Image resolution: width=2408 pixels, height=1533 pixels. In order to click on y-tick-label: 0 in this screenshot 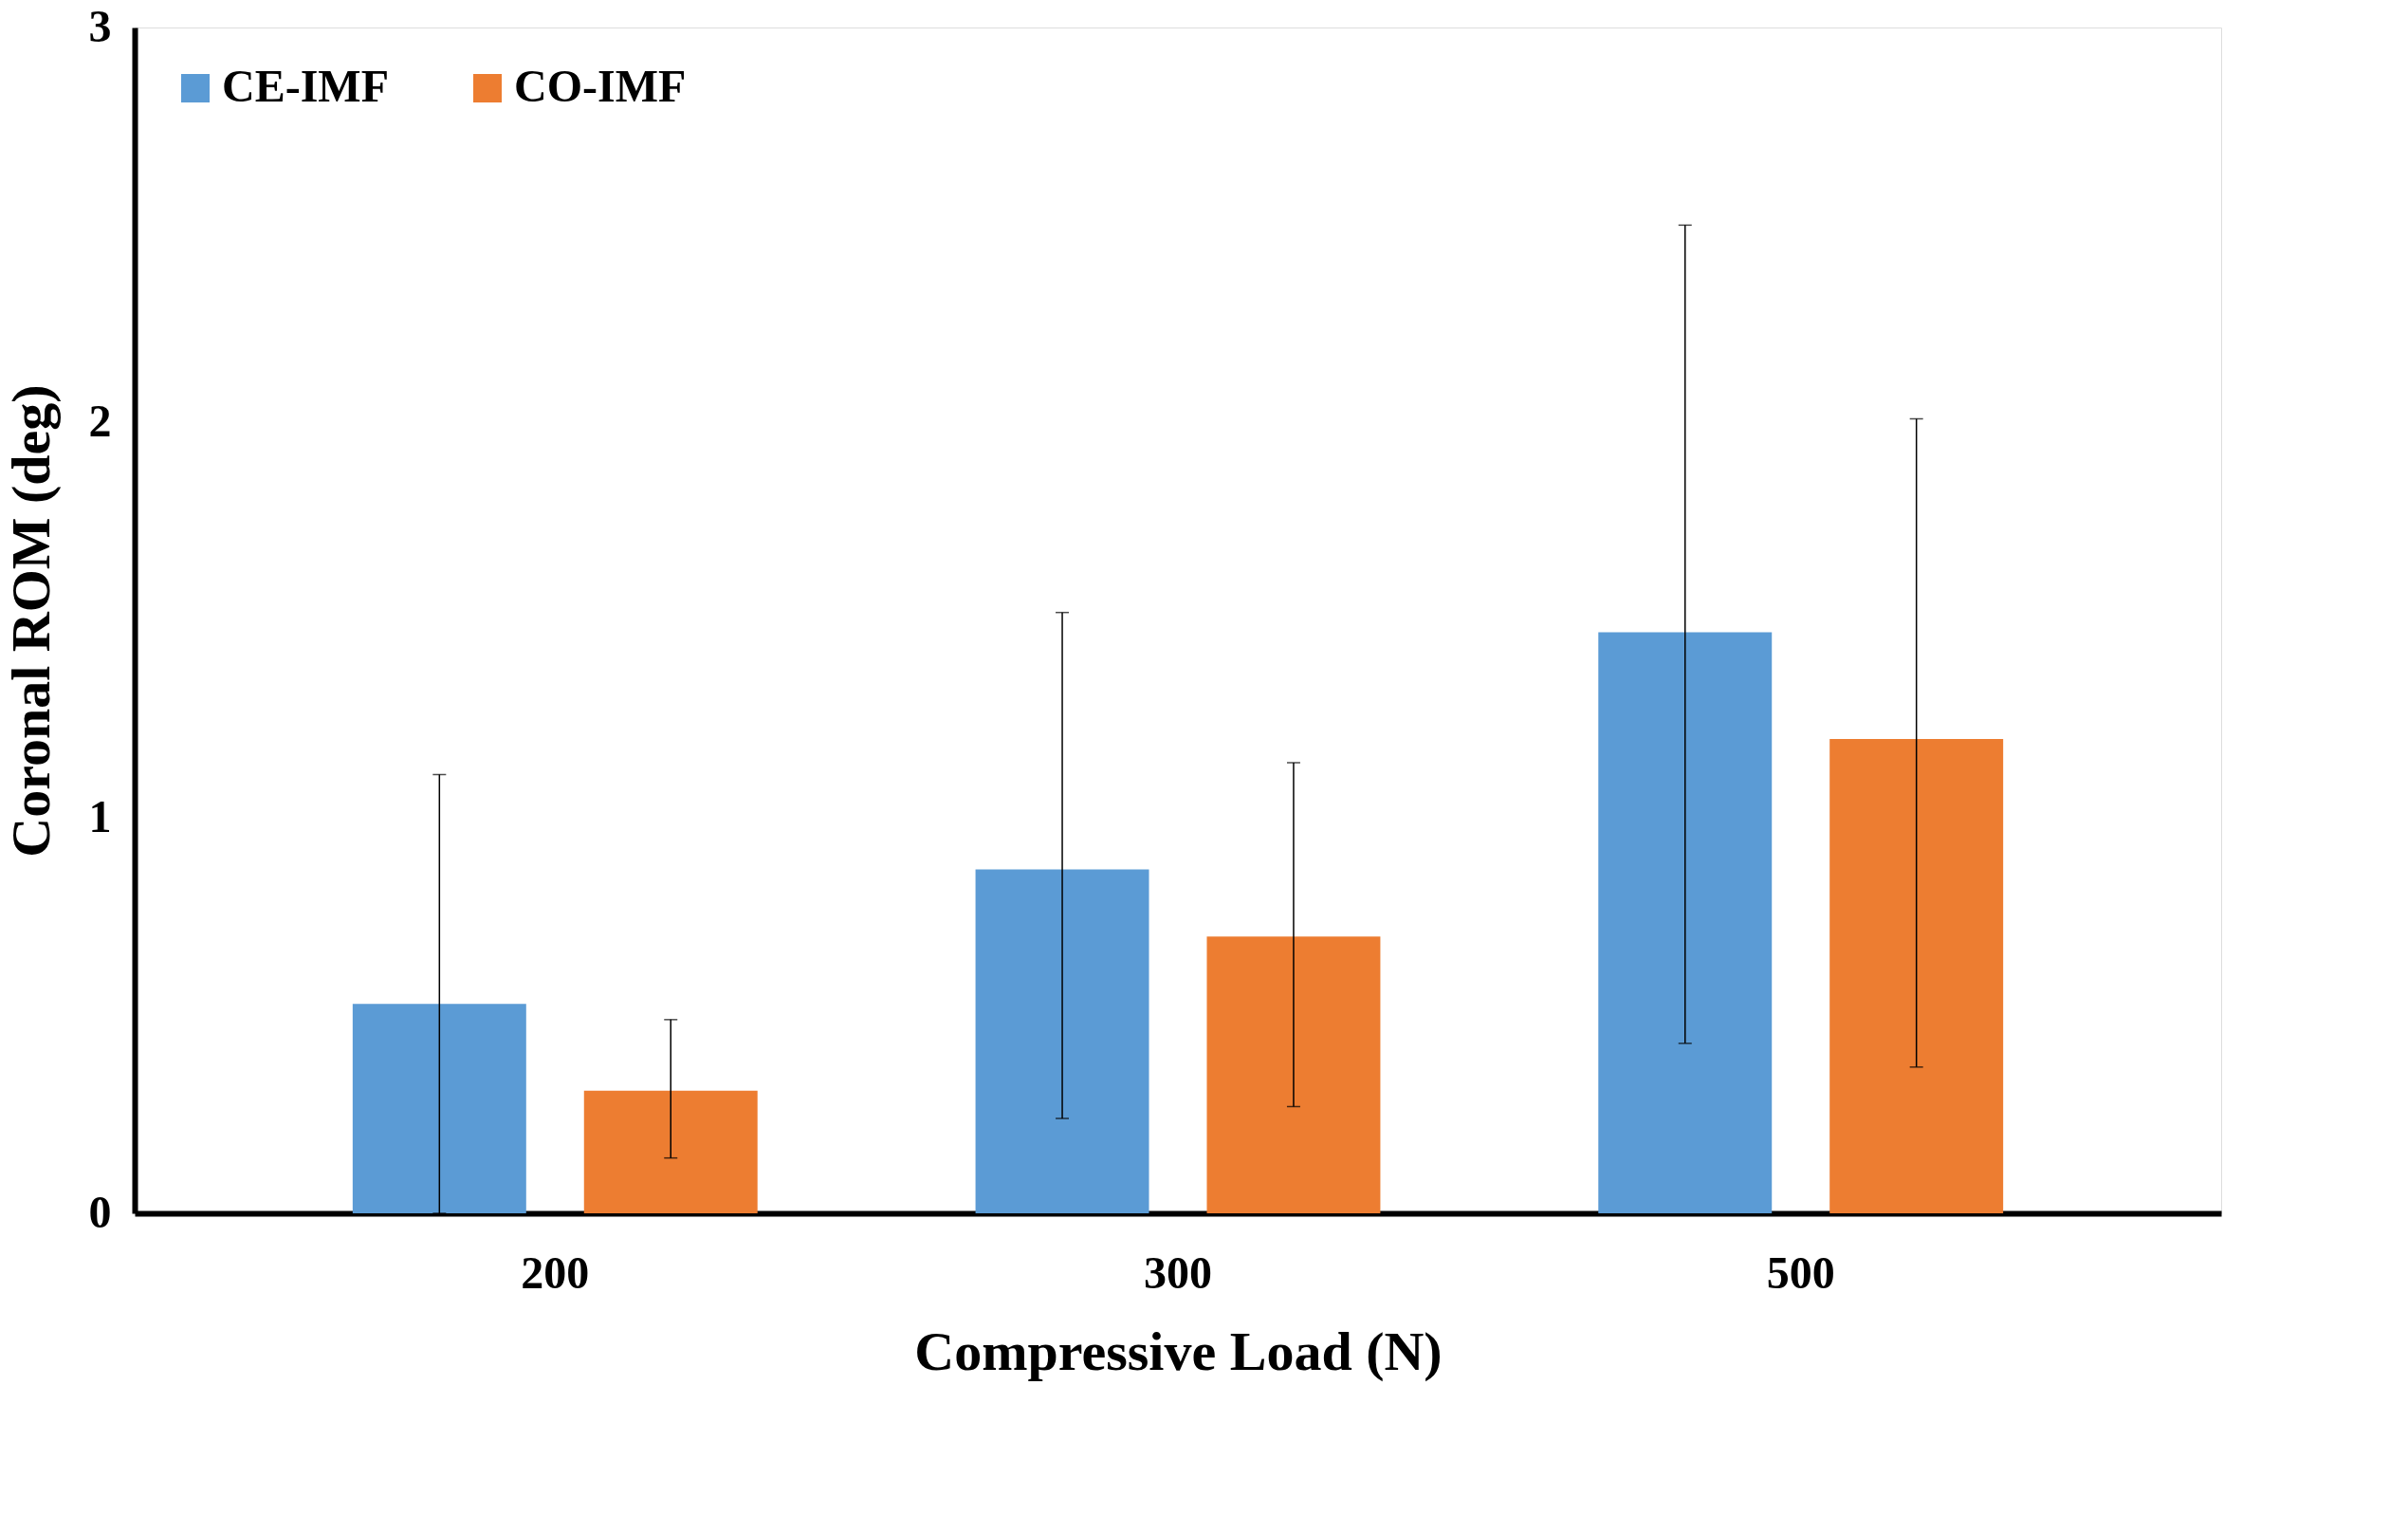, I will do `click(100, 1211)`.